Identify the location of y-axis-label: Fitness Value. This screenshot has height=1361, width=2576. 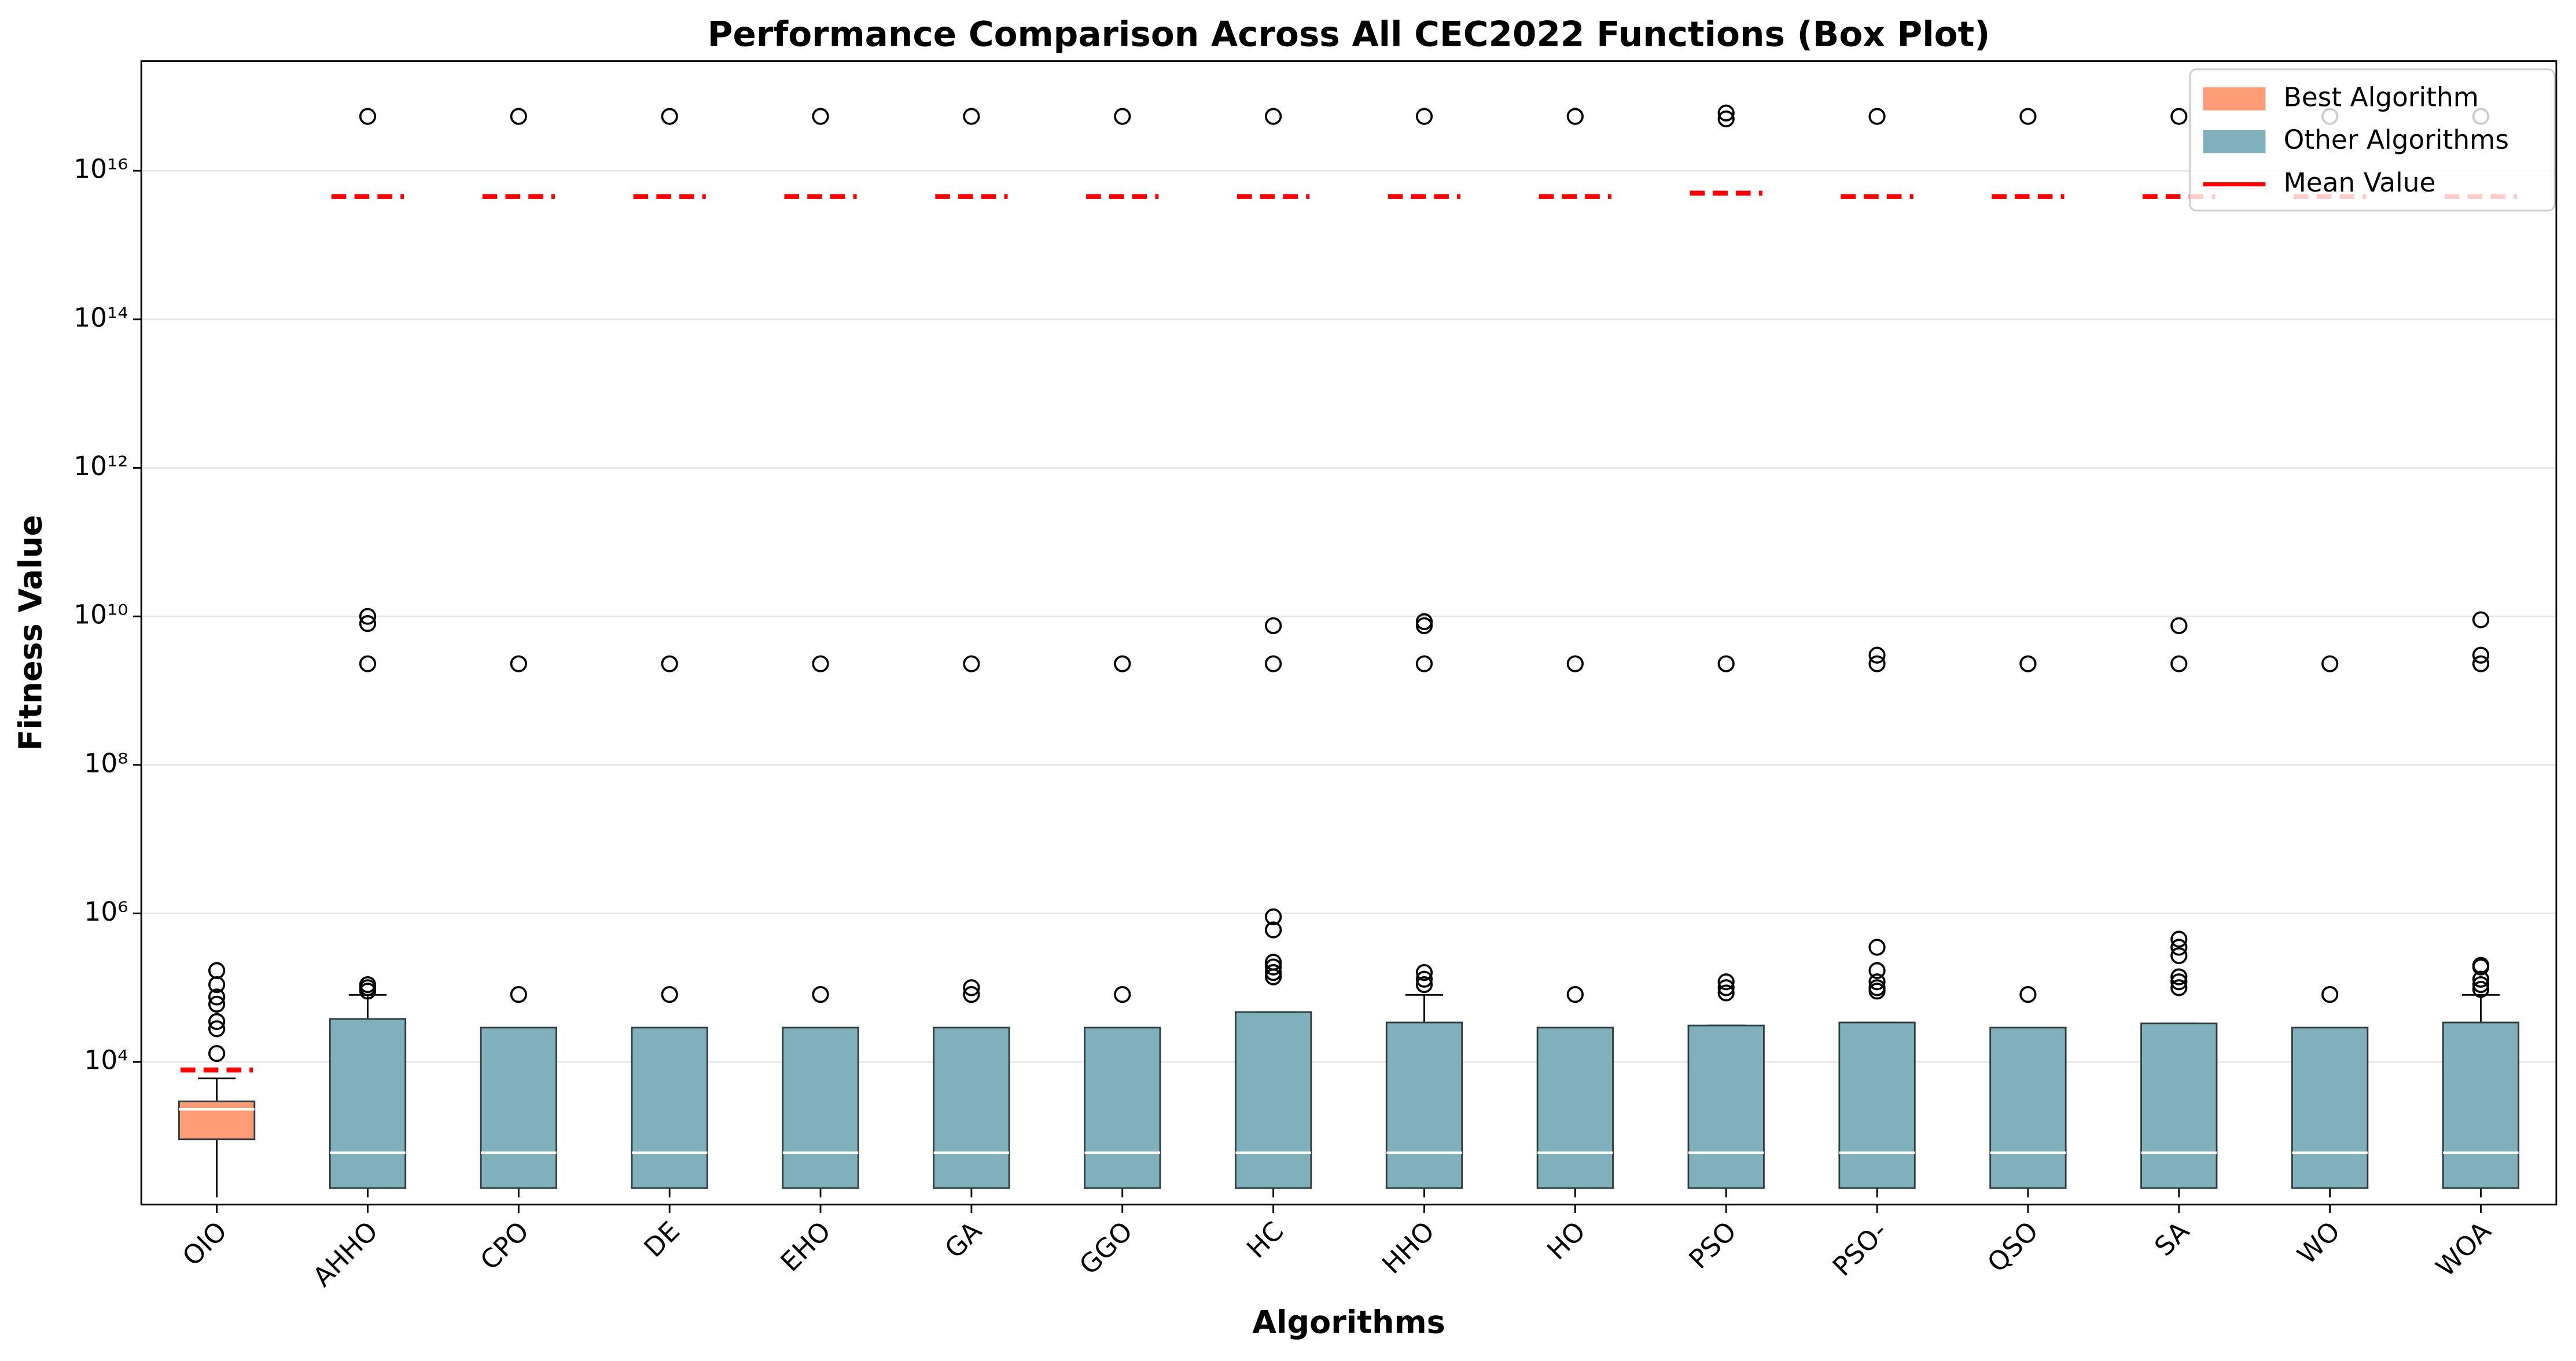
(30, 633).